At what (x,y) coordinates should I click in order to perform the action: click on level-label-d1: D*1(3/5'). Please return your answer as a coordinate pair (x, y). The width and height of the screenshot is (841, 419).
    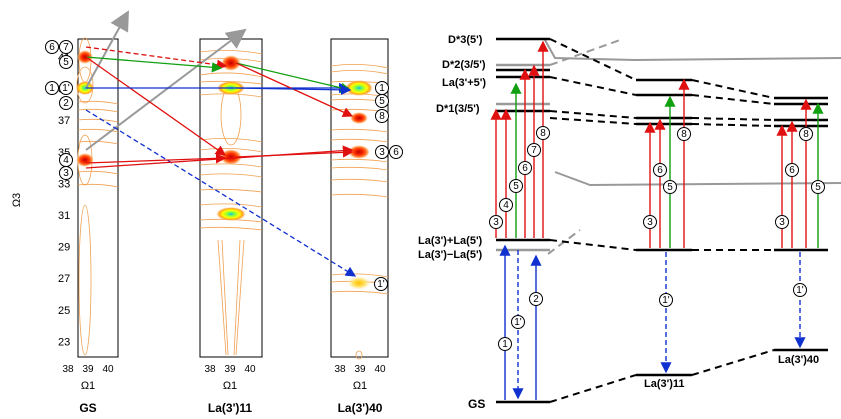
    Looking at the image, I should click on (458, 109).